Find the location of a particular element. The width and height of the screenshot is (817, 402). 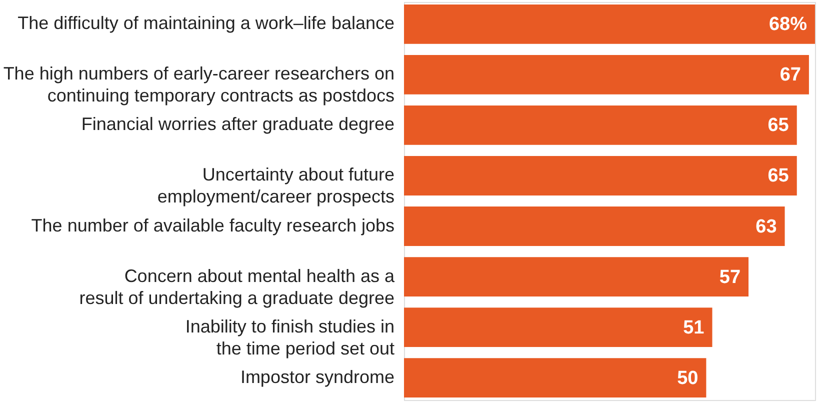

y-tick-label: Uncertainty about future employment/career prospects is located at coordinates (275, 185).